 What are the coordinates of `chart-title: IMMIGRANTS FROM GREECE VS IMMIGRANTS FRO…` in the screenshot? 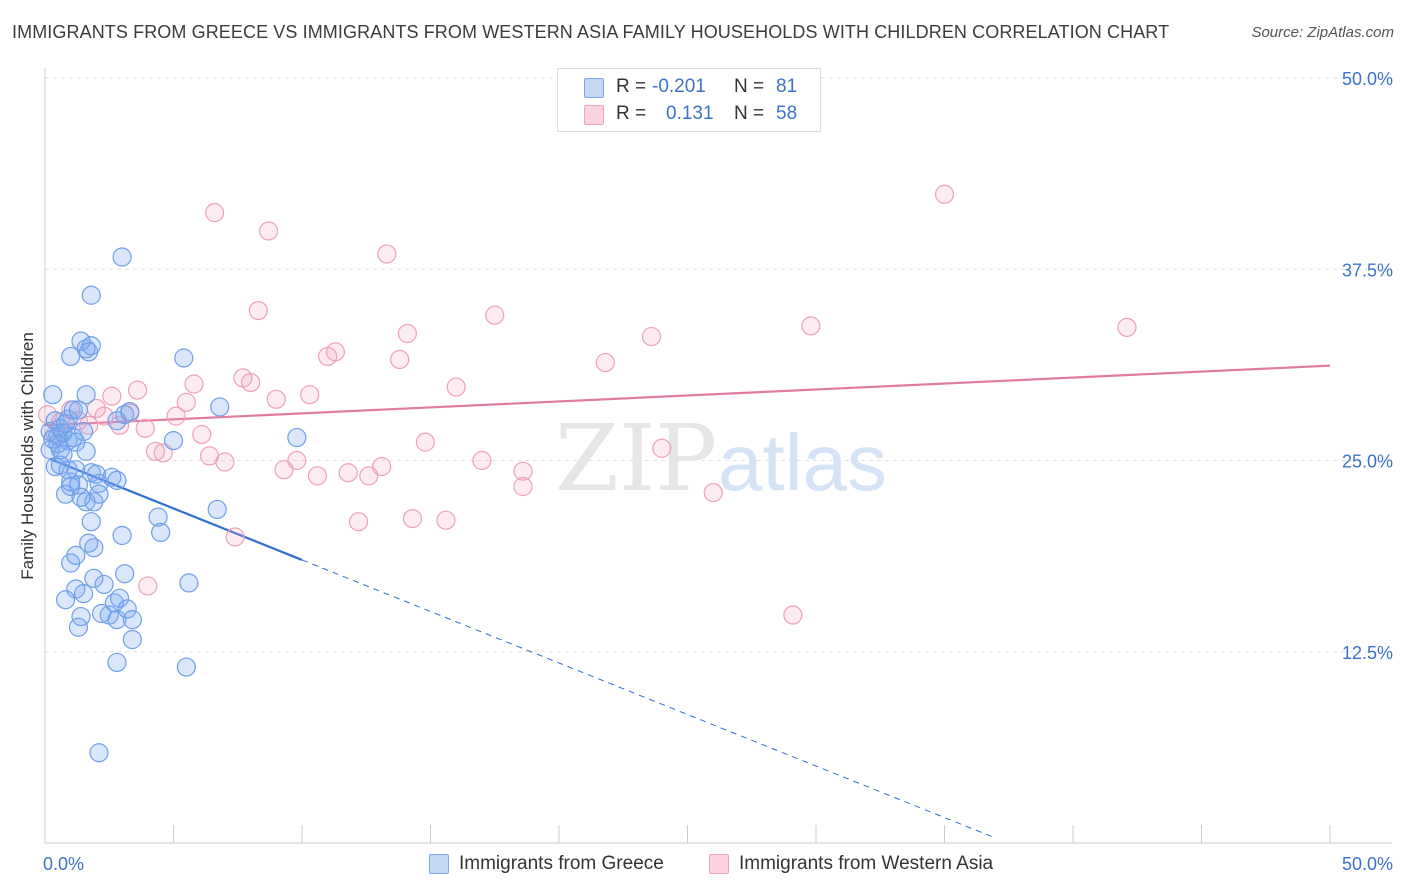 It's located at (591, 32).